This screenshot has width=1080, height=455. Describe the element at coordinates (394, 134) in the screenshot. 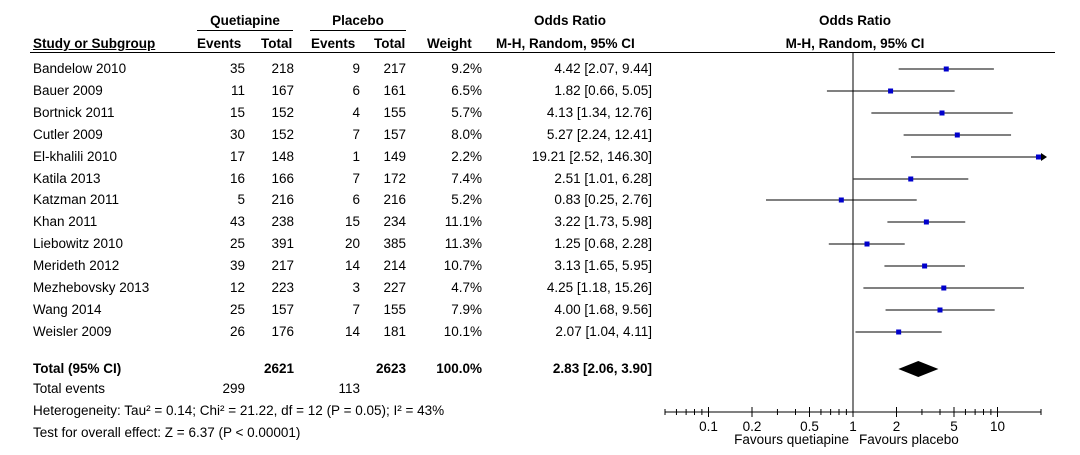

I see `study-total2: 157` at that location.